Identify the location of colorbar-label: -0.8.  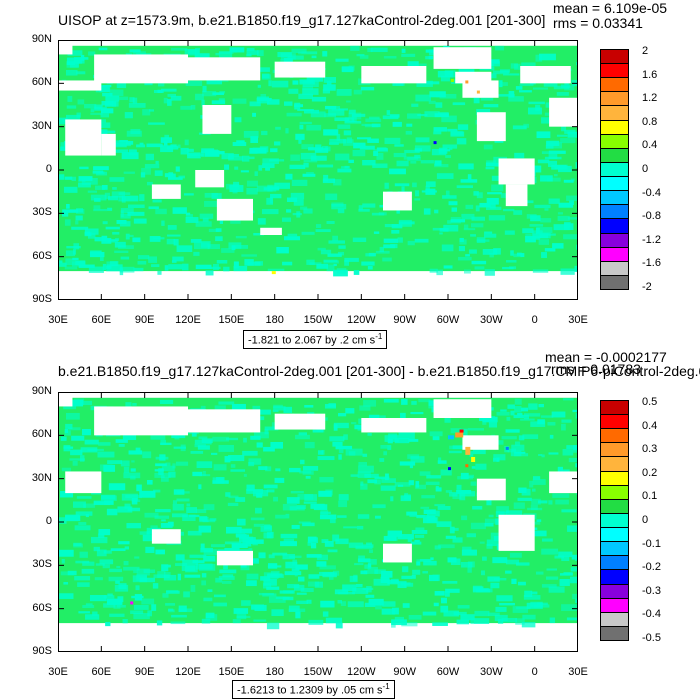
(651, 216).